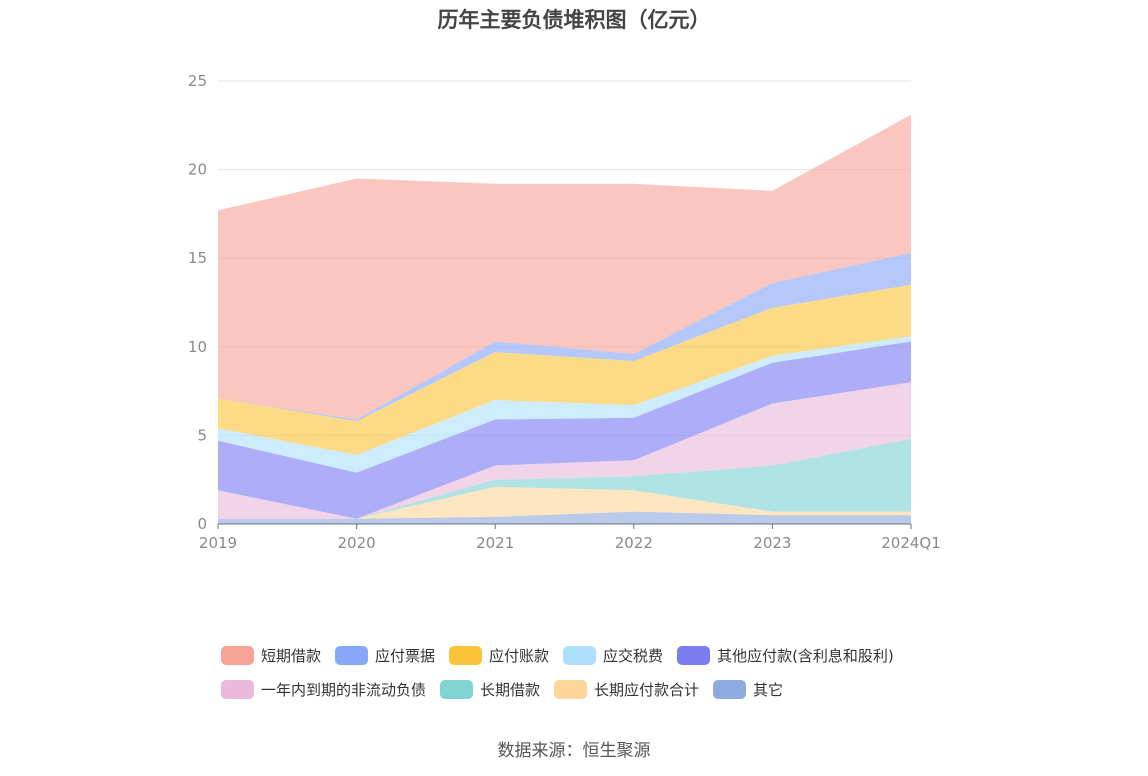 The image size is (1148, 776). Describe the element at coordinates (519, 655) in the screenshot. I see `legend-label: 应付账款` at that location.